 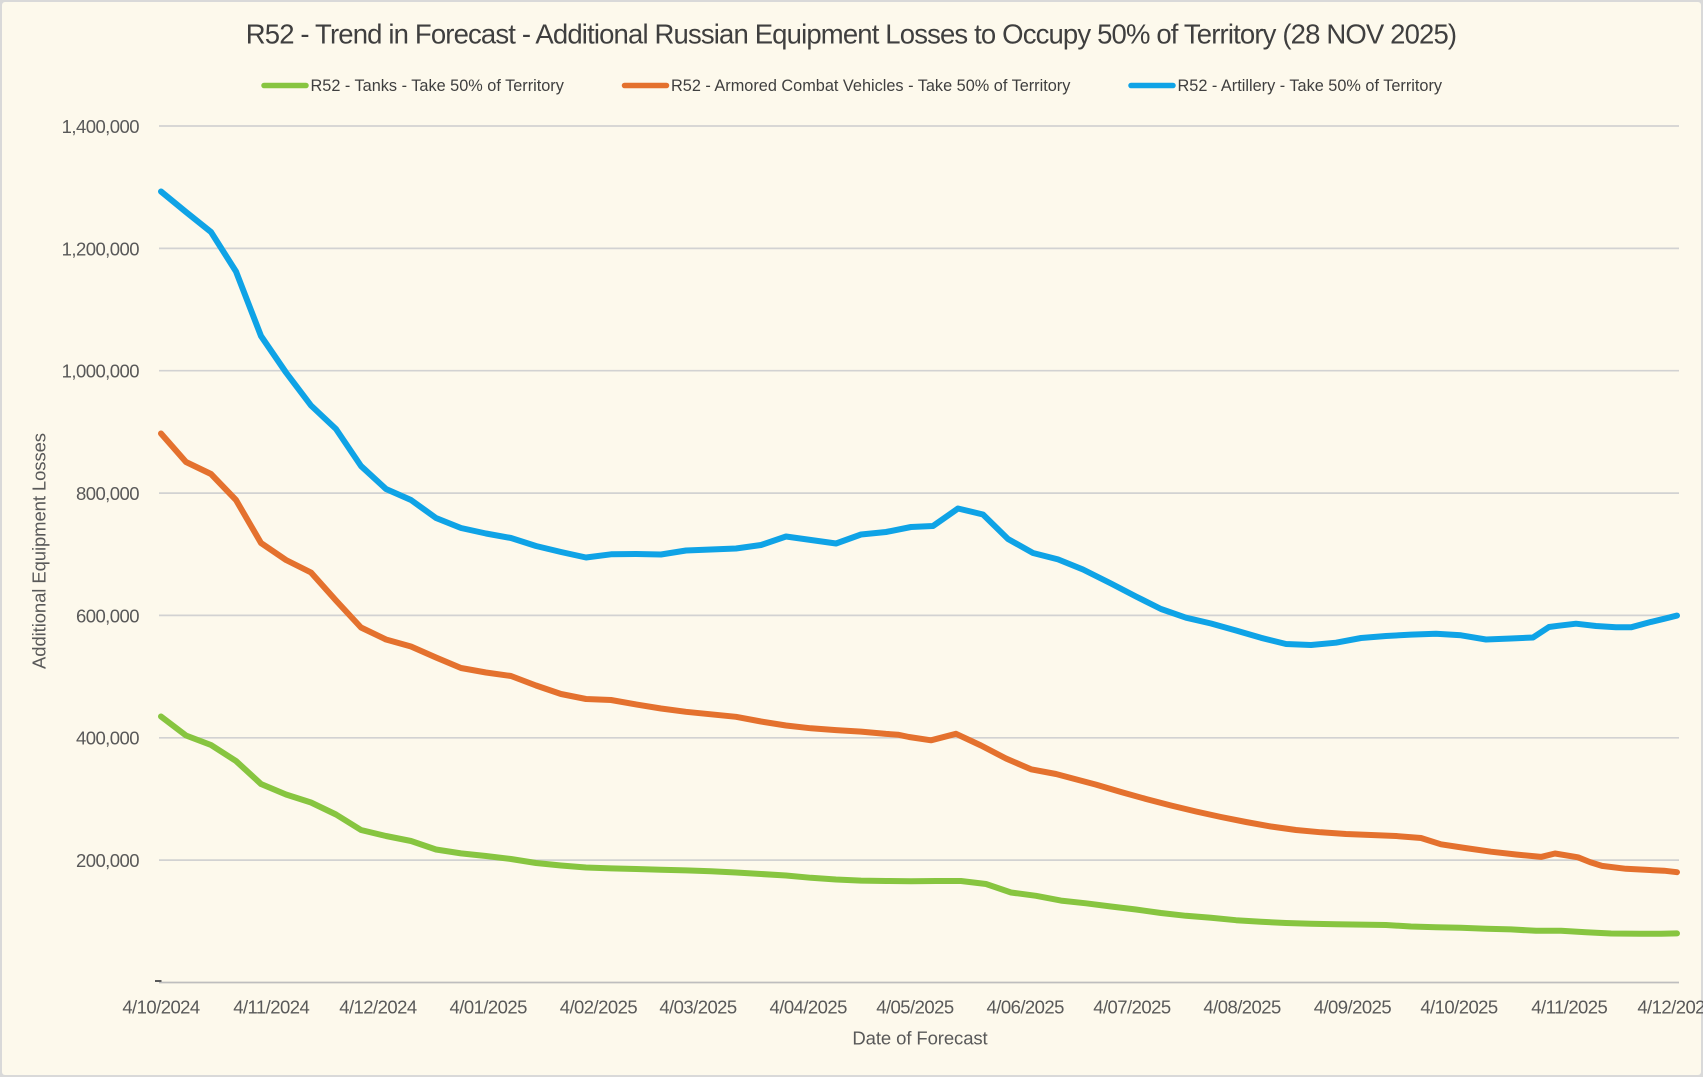 I want to click on svg-text: 4/05/2025, so click(x=915, y=1007).